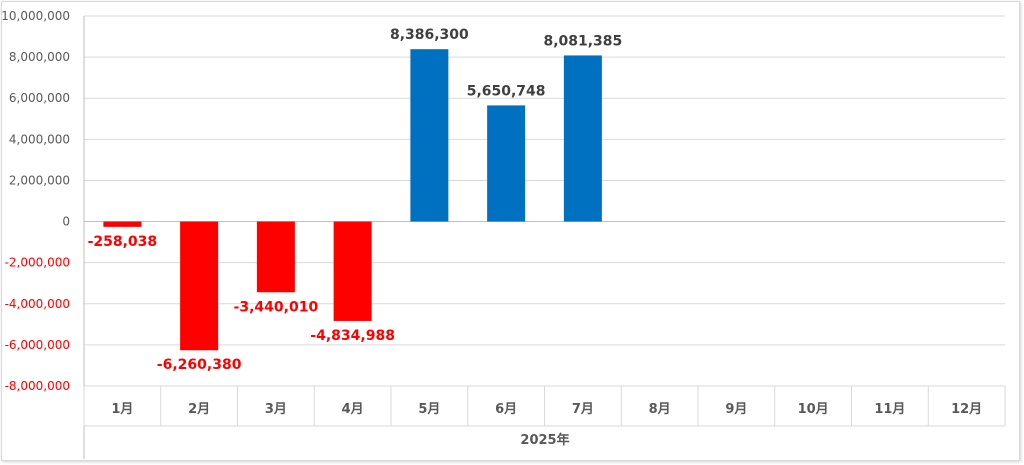  Describe the element at coordinates (966, 409) in the screenshot. I see `x-tick-label: 12月` at that location.